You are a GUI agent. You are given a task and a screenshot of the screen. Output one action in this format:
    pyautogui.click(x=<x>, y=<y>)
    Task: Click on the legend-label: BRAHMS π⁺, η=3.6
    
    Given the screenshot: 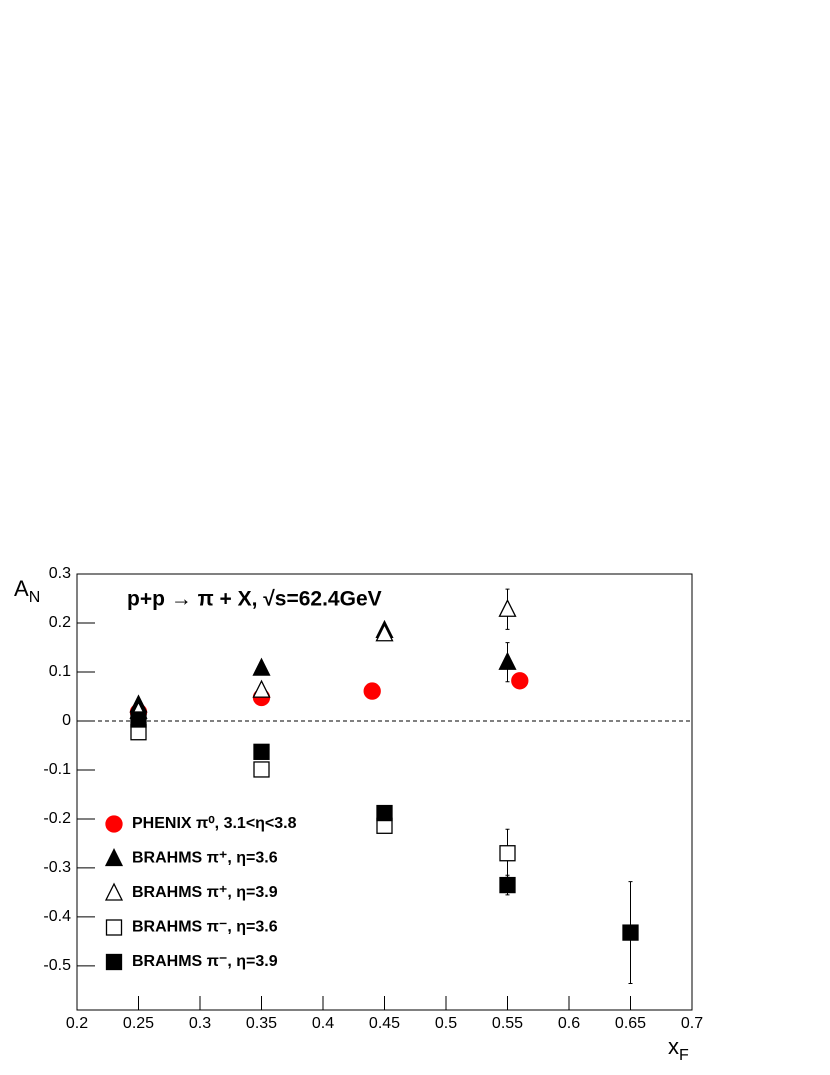 What is the action you would take?
    pyautogui.click(x=205, y=858)
    